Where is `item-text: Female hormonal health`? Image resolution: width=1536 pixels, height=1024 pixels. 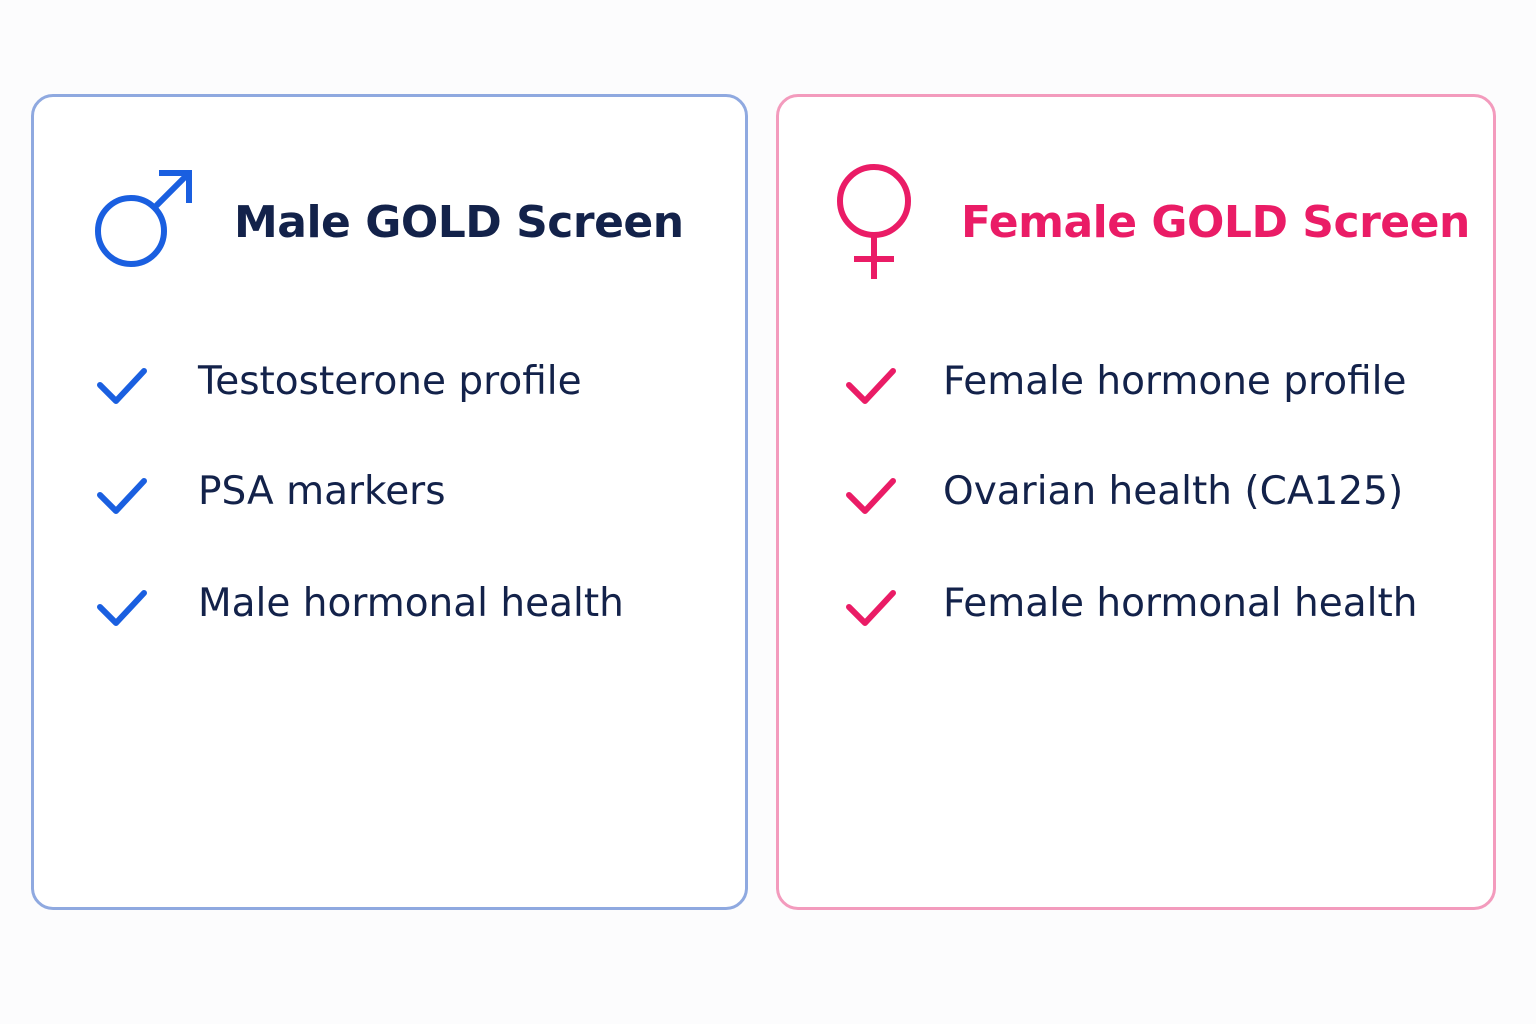 item-text: Female hormonal health is located at coordinates (1180, 603).